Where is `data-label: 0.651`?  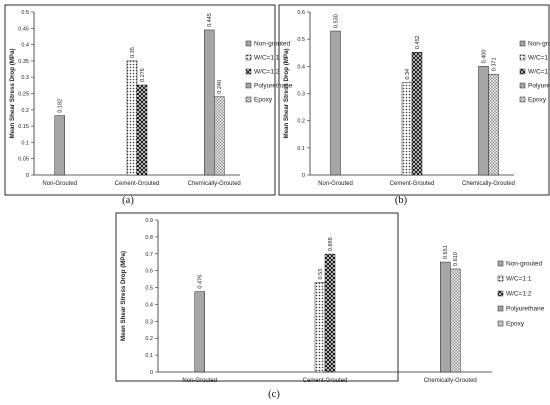
data-label: 0.651 is located at coordinates (446, 252).